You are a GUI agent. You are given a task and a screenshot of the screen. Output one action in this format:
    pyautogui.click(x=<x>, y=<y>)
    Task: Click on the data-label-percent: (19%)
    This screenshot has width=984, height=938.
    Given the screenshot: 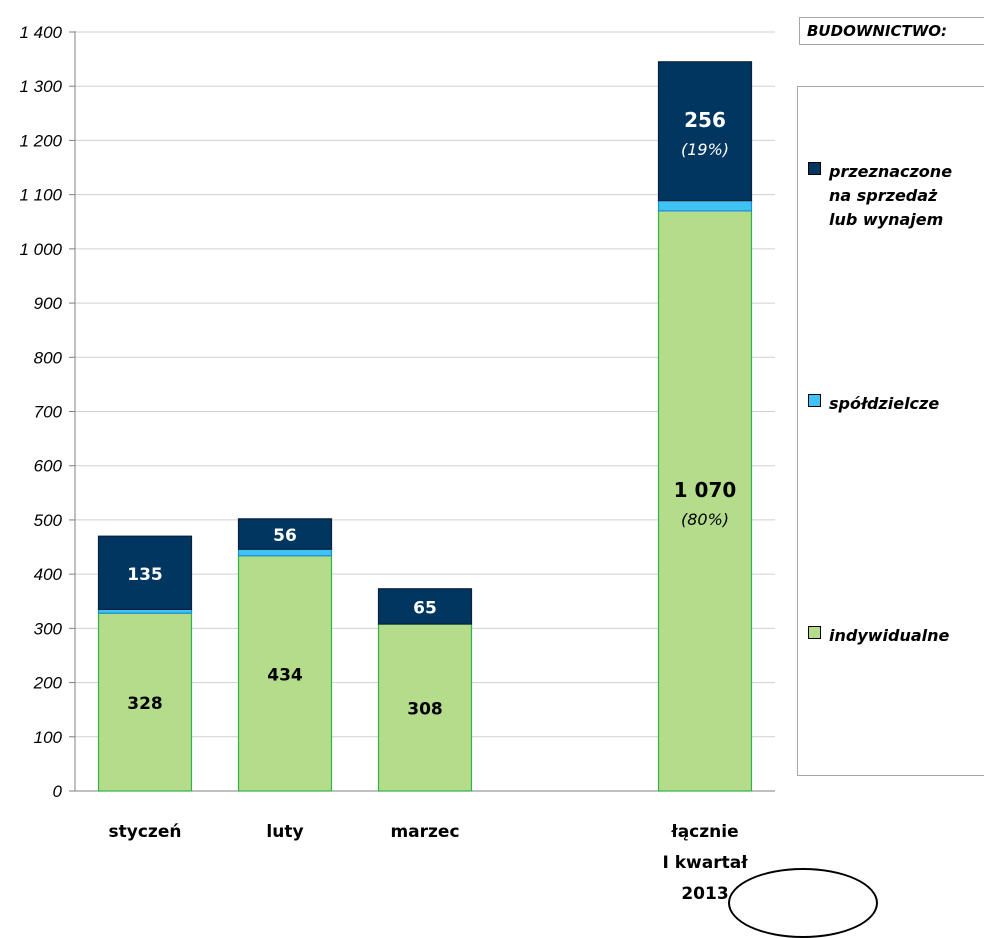 What is the action you would take?
    pyautogui.click(x=705, y=149)
    